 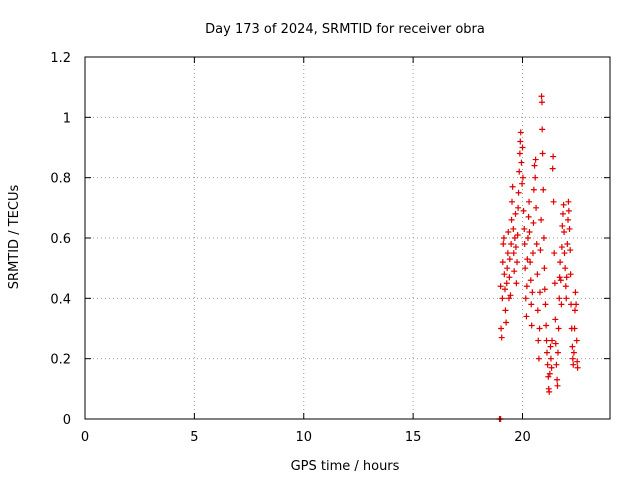 I want to click on y-tick-label: 0, so click(x=67, y=420).